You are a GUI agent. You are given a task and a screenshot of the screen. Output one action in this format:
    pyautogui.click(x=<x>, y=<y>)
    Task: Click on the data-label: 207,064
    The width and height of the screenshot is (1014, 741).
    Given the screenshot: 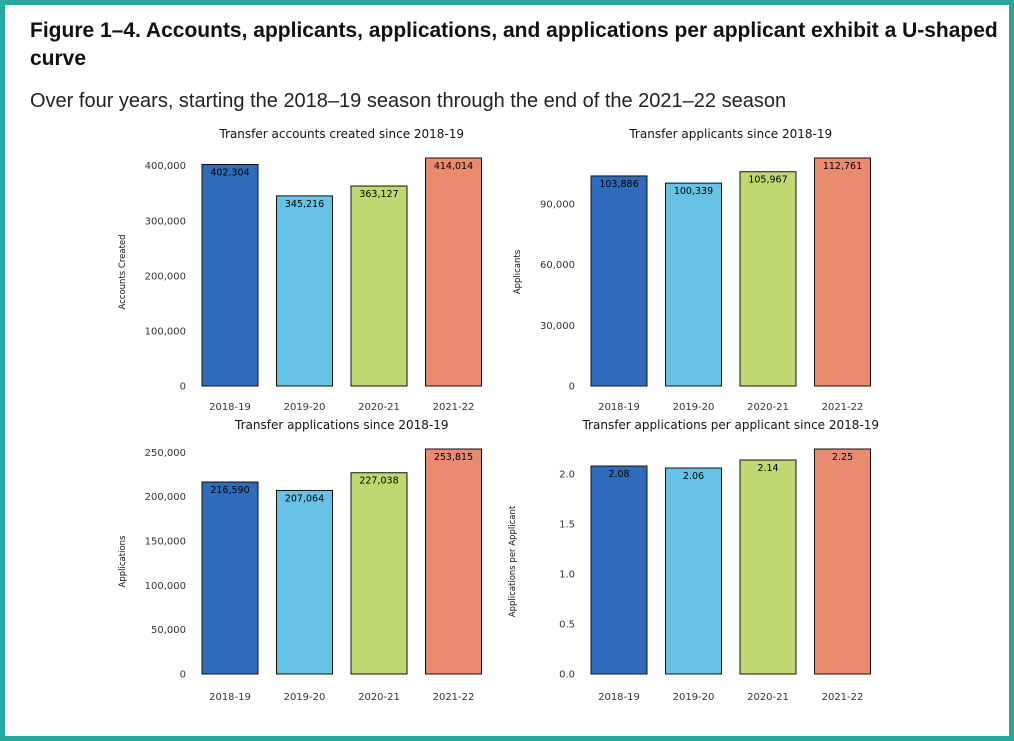 What is the action you would take?
    pyautogui.click(x=304, y=498)
    